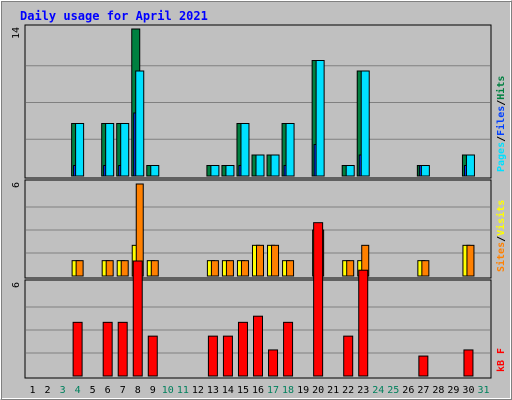 This screenshot has width=512, height=400. I want to click on x-tick-label: 12, so click(198, 390).